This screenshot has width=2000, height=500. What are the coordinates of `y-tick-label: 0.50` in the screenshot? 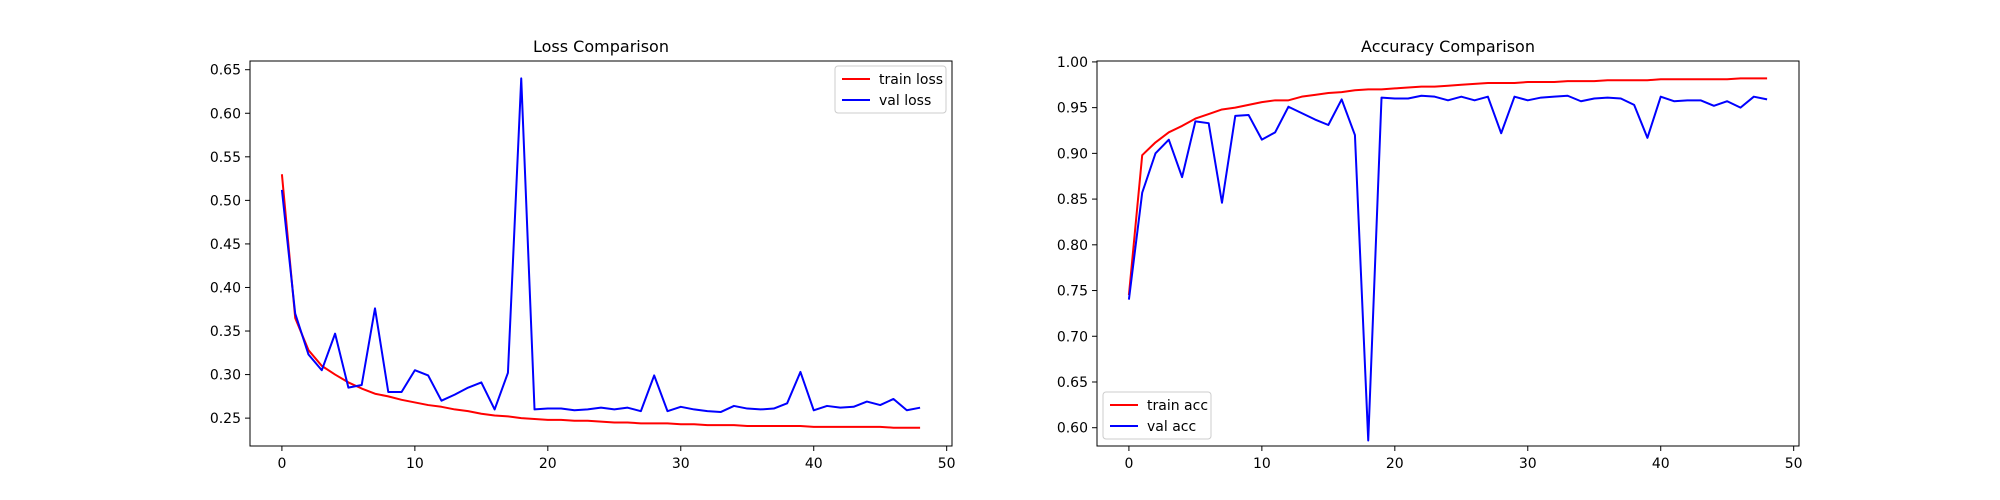 It's located at (225, 201).